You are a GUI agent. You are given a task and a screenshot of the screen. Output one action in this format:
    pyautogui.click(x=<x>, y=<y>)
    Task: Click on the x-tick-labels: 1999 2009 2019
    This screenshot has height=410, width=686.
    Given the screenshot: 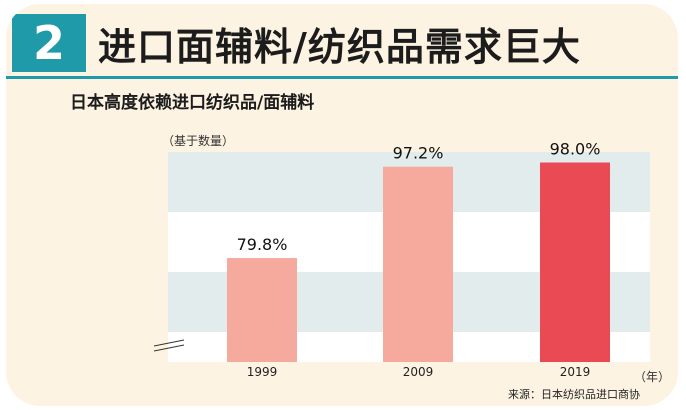 What is the action you would take?
    pyautogui.click(x=419, y=372)
    